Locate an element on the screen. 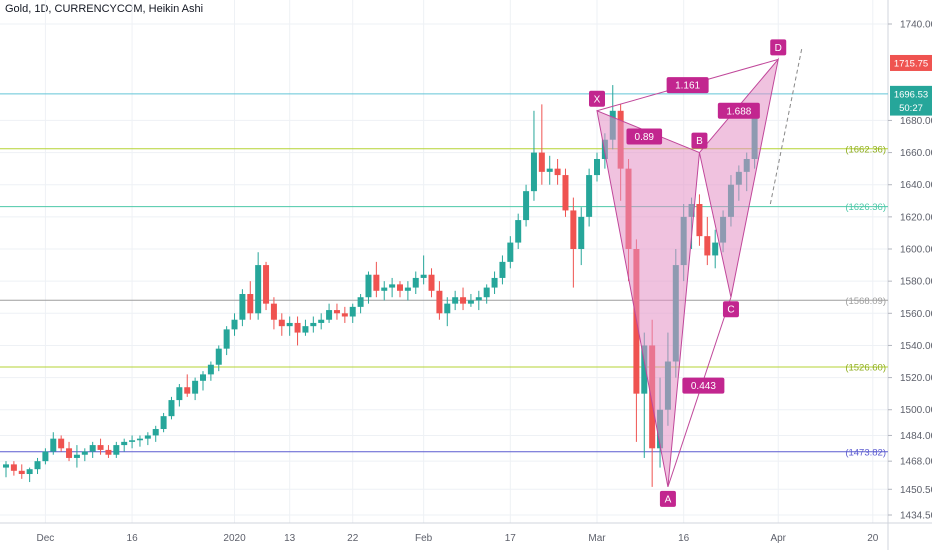 This screenshot has width=932, height=550. price-badge-label: 50:27 is located at coordinates (911, 108).